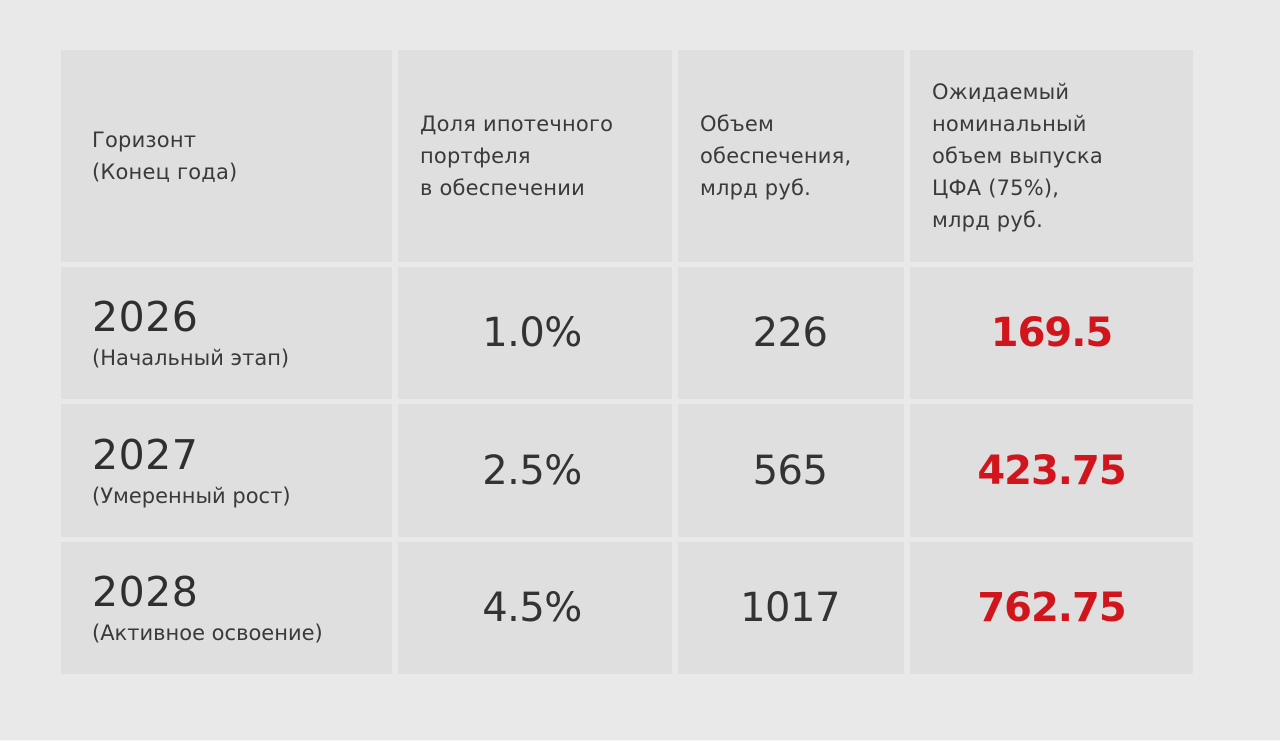  I want to click on row-horizon-cell: 2028 (Активное освоение), so click(226, 608).